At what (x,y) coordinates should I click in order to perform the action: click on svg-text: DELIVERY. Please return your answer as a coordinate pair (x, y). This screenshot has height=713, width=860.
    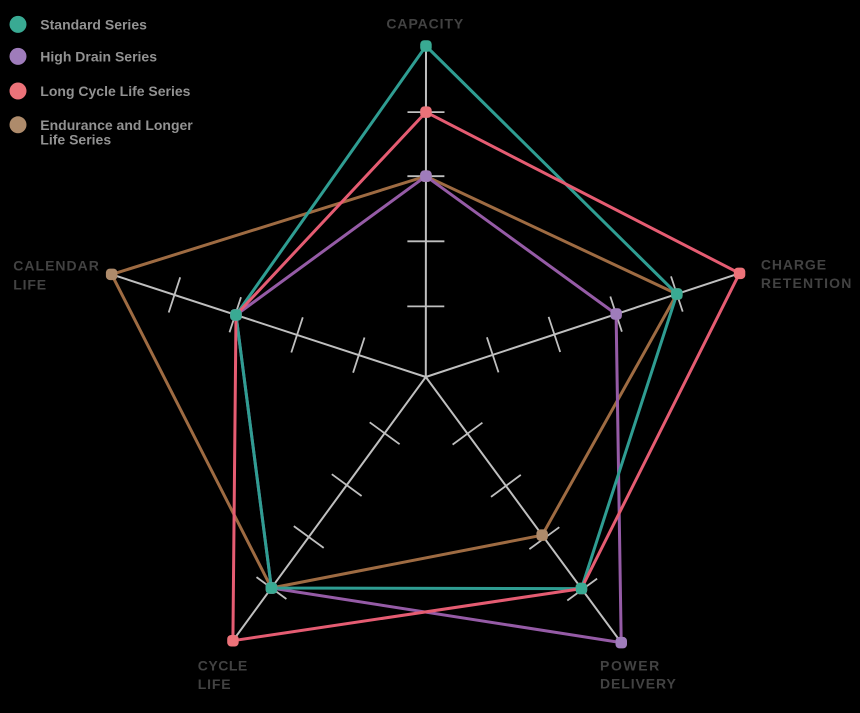
    Looking at the image, I should click on (638, 684).